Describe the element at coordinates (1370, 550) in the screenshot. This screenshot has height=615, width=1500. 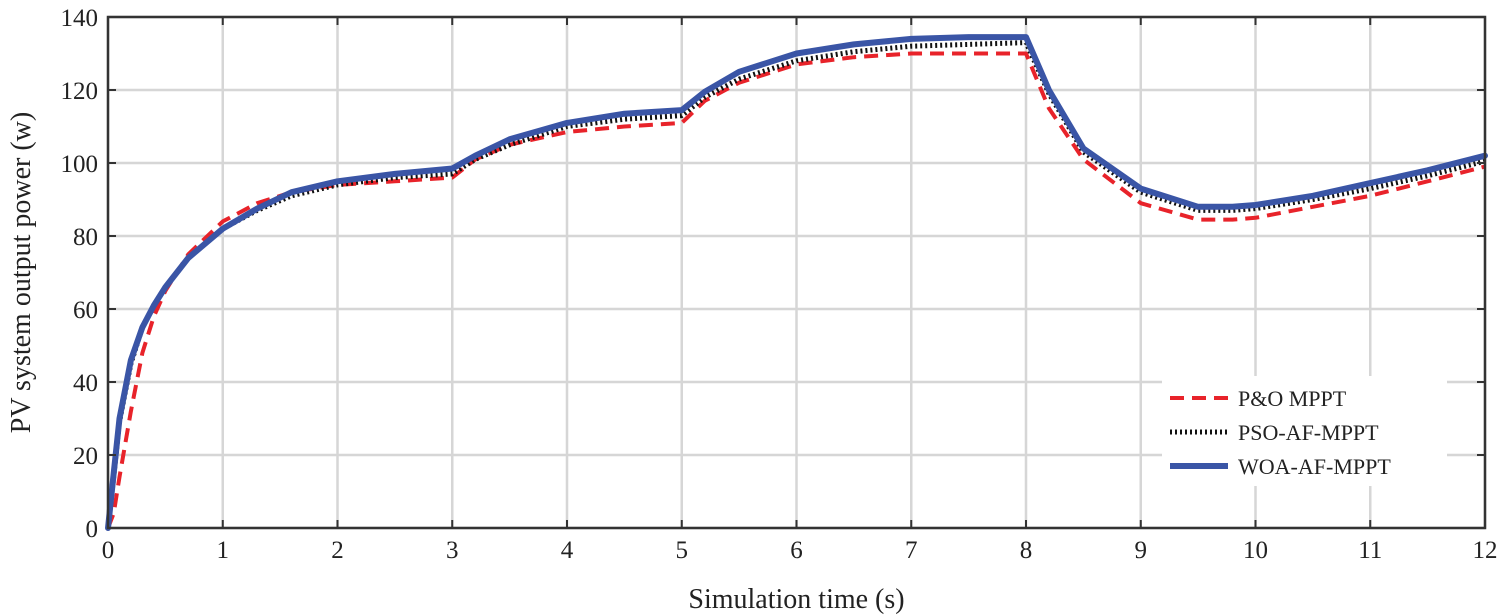
I see `x-tick-label: 11` at that location.